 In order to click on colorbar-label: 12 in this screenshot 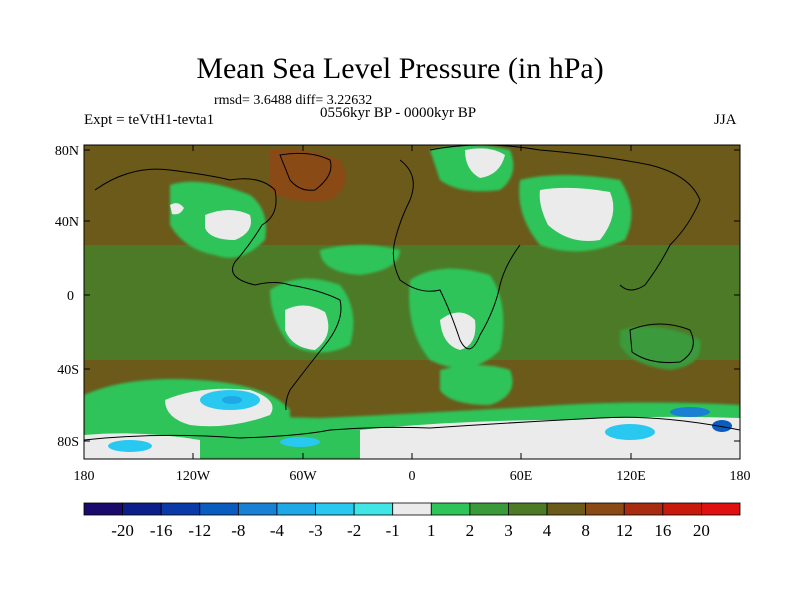, I will do `click(624, 530)`.